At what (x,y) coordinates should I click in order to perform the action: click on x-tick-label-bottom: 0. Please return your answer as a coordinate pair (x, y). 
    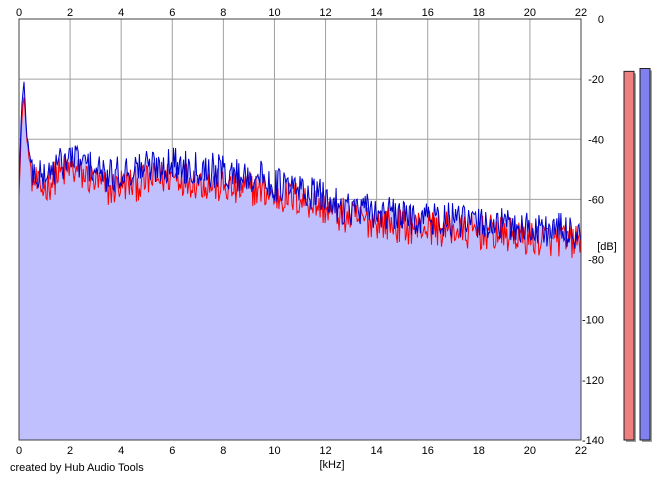
    Looking at the image, I should click on (19, 451).